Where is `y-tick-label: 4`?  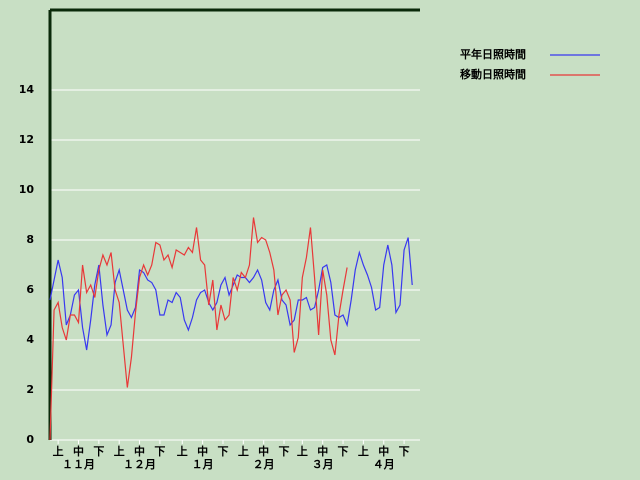
y-tick-label: 4 is located at coordinates (30, 339).